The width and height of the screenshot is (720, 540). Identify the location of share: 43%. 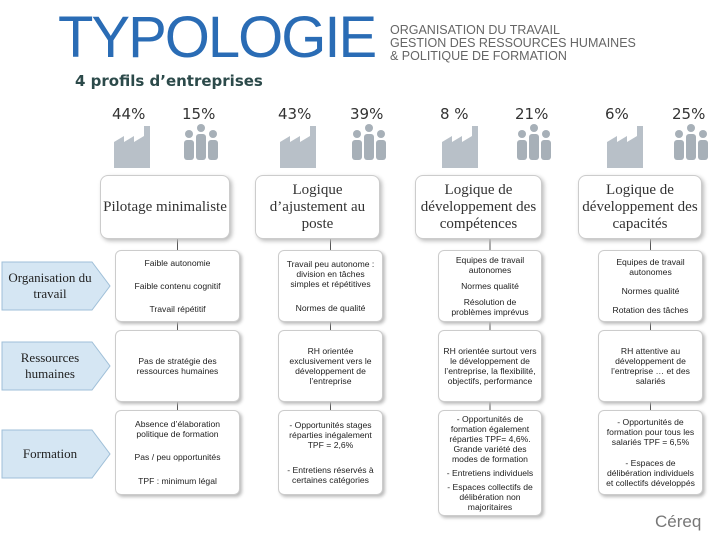
(295, 114).